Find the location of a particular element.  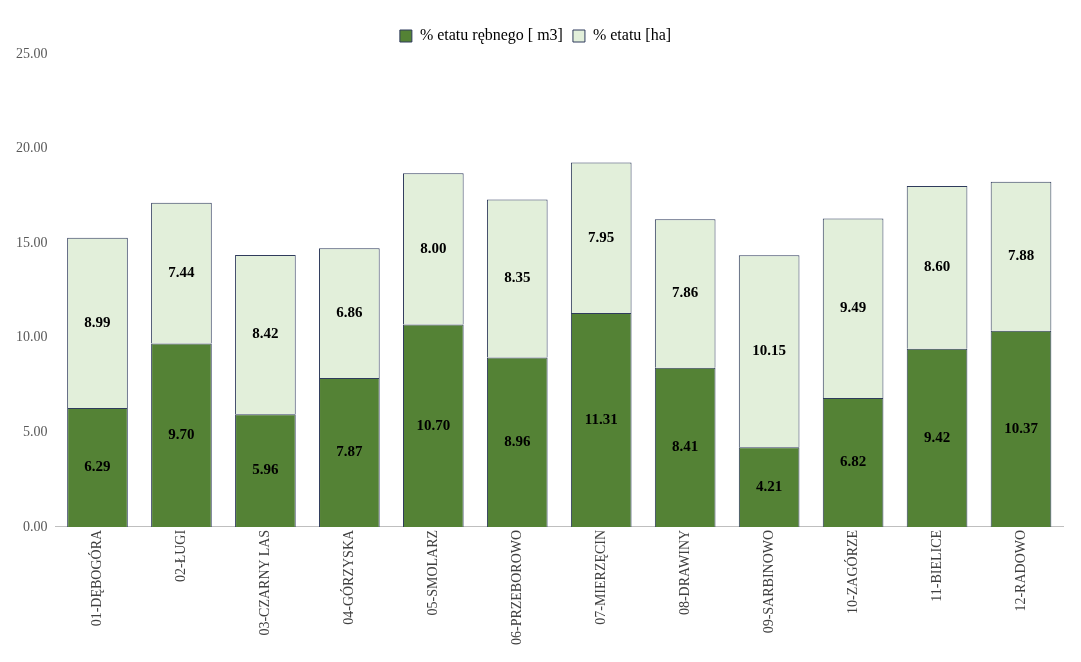

data-label: 10.15 is located at coordinates (769, 350).